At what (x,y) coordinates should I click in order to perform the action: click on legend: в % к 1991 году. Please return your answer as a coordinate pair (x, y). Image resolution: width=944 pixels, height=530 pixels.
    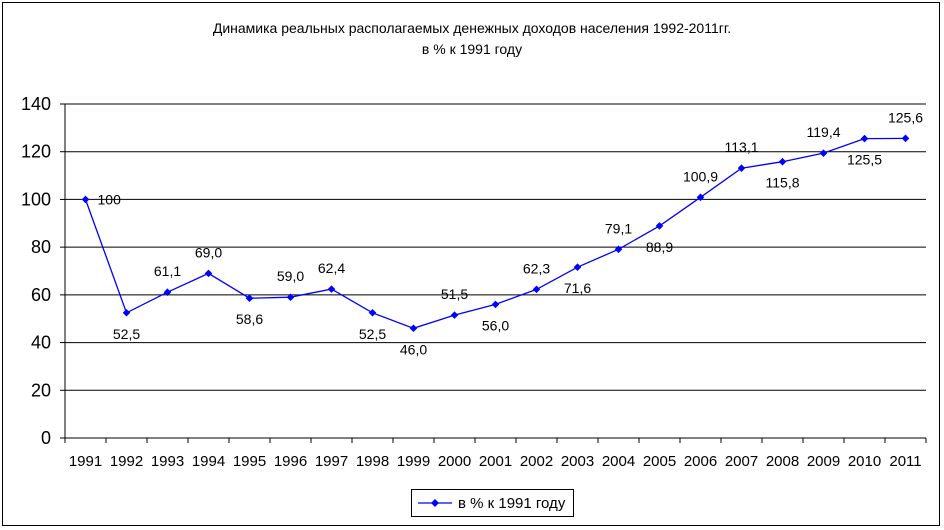
    Looking at the image, I should click on (493, 503).